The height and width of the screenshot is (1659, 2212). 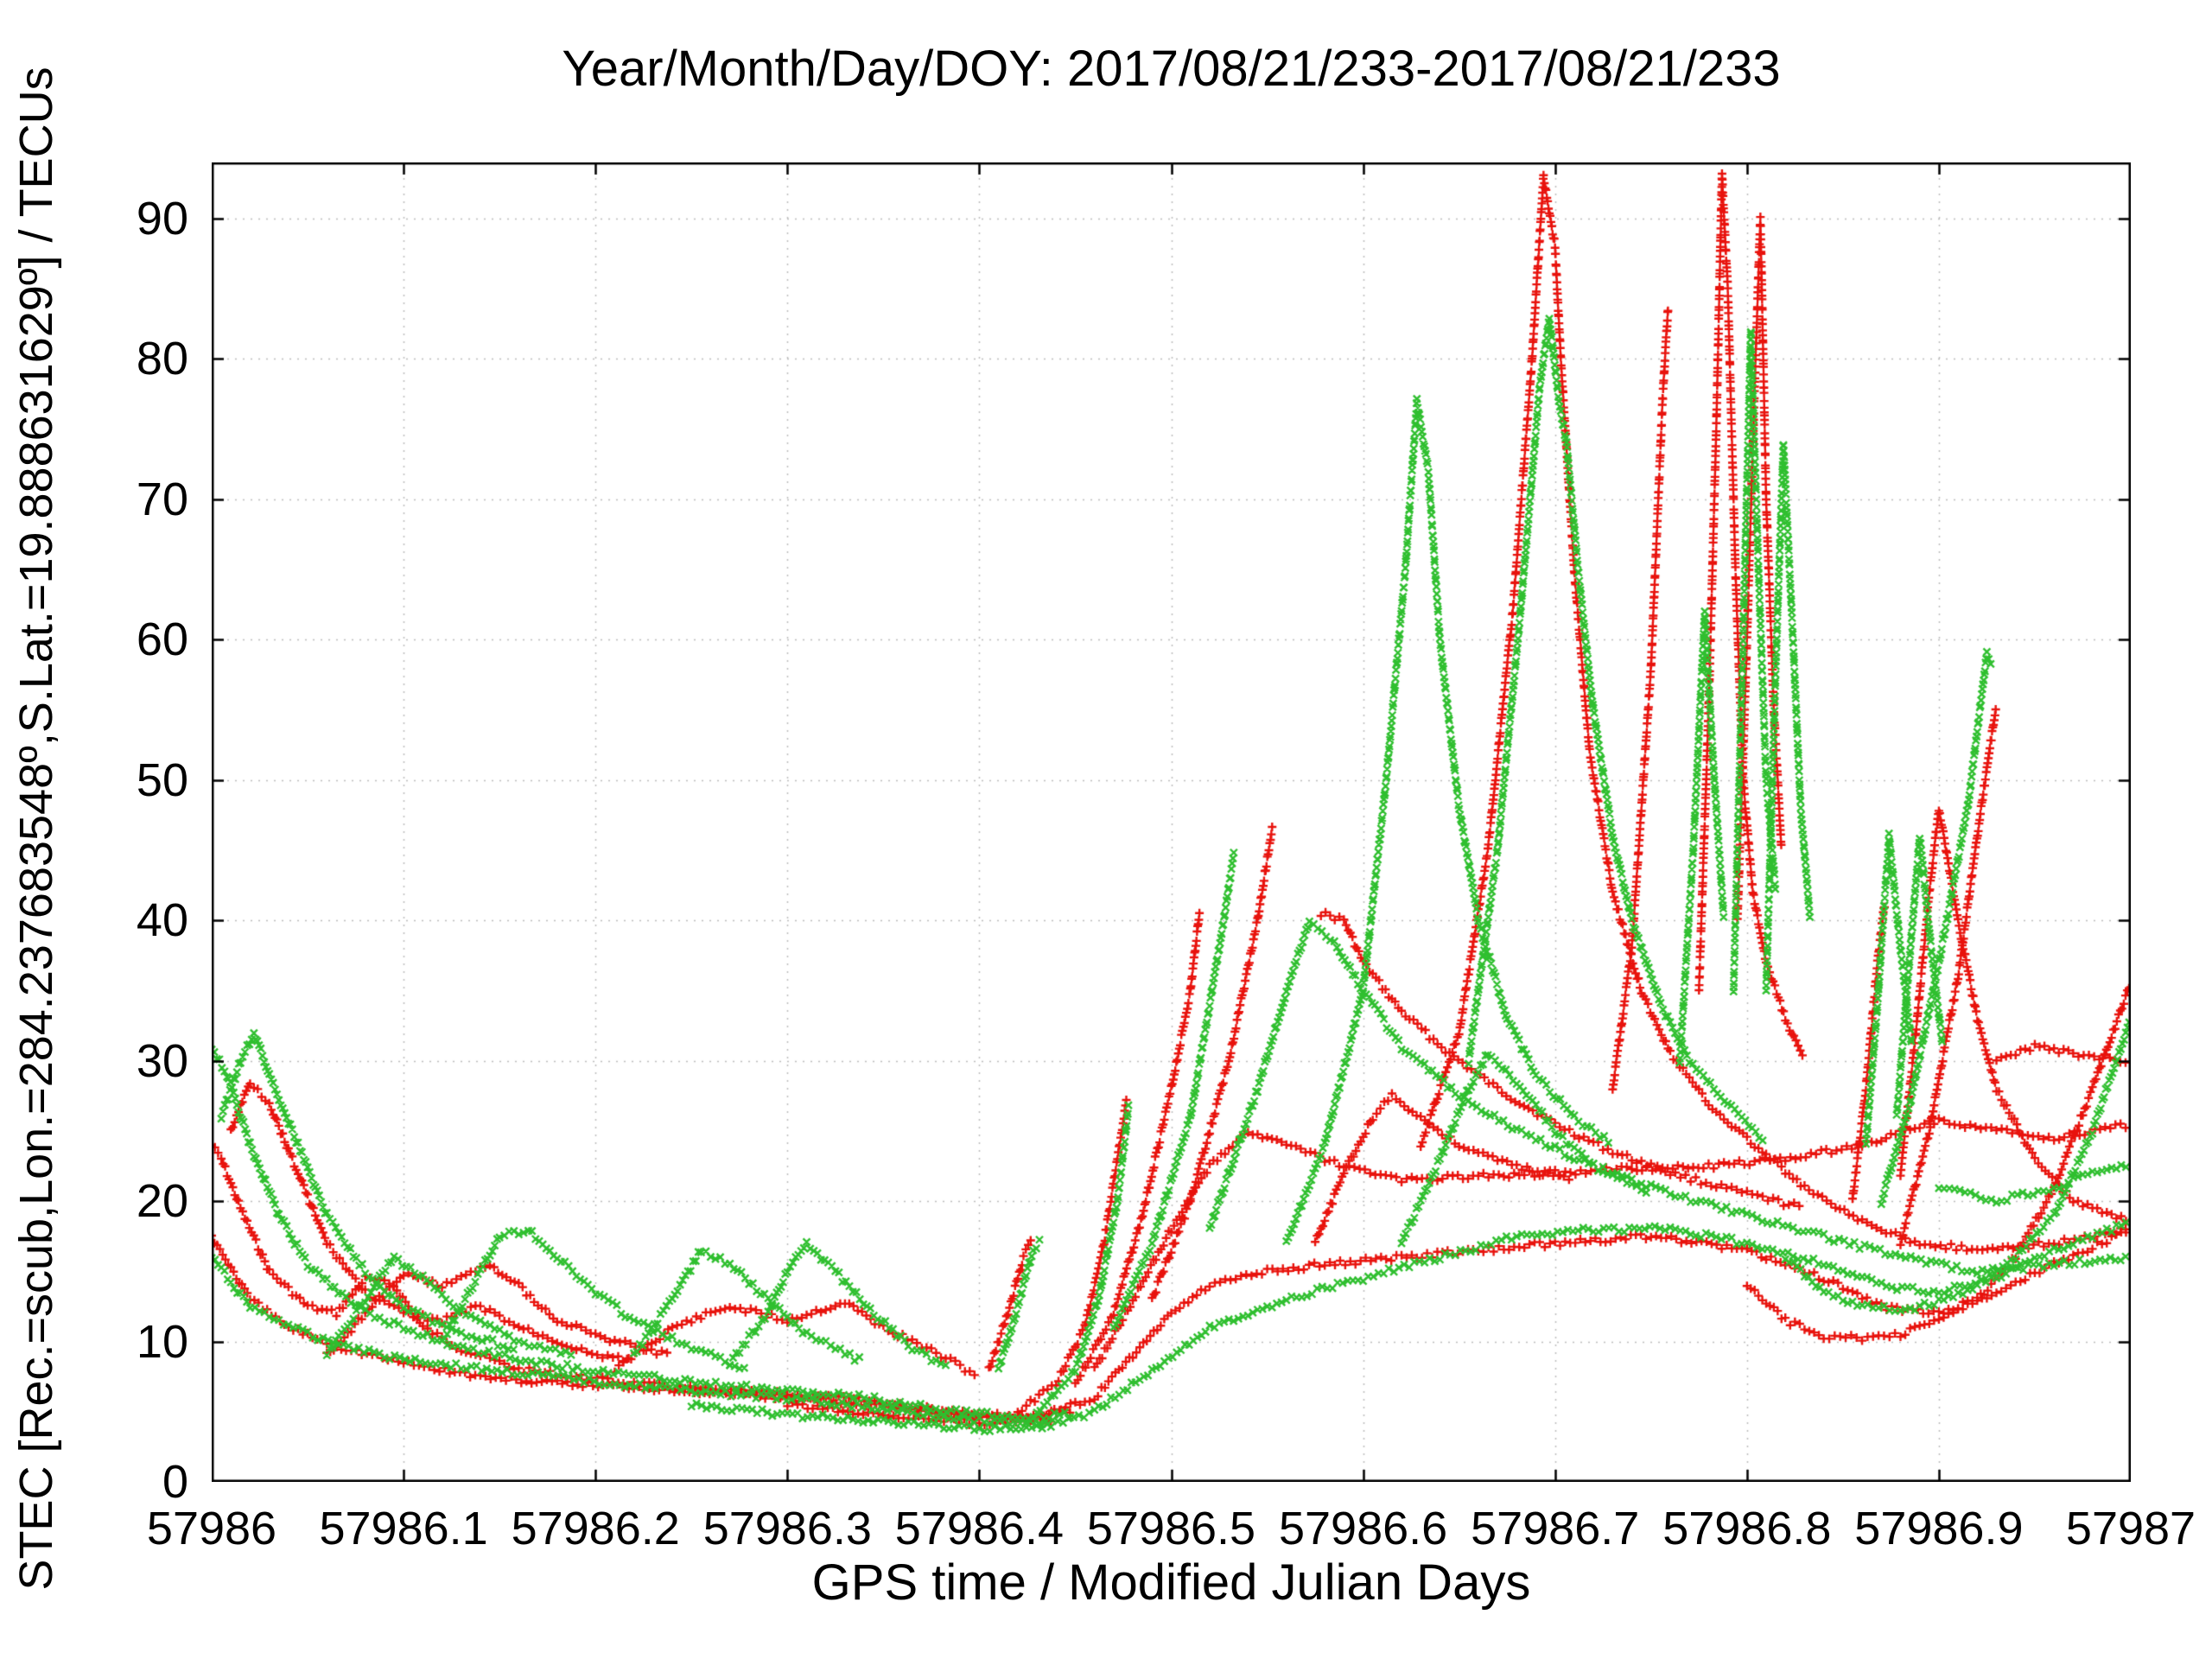 I want to click on y-tick-label: 20, so click(x=162, y=1201).